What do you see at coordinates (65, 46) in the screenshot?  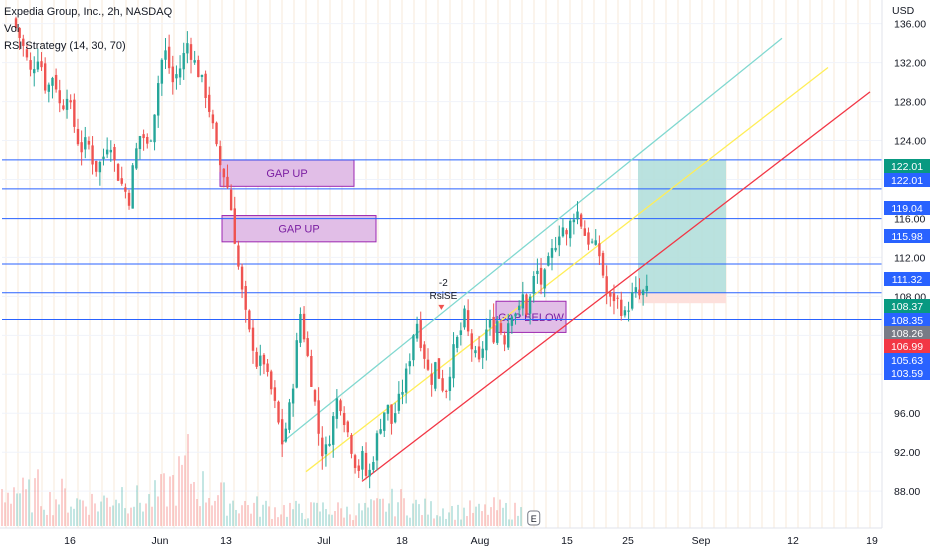 I see `strategy-indicator-label: RSI Strategy (14, 30, 70)` at bounding box center [65, 46].